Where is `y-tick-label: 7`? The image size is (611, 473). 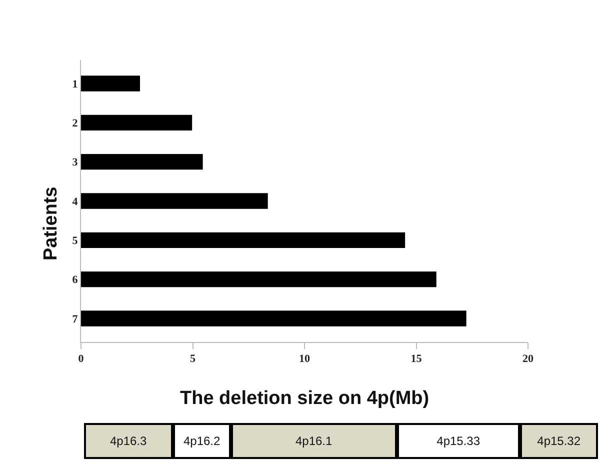 y-tick-label: 7 is located at coordinates (75, 319).